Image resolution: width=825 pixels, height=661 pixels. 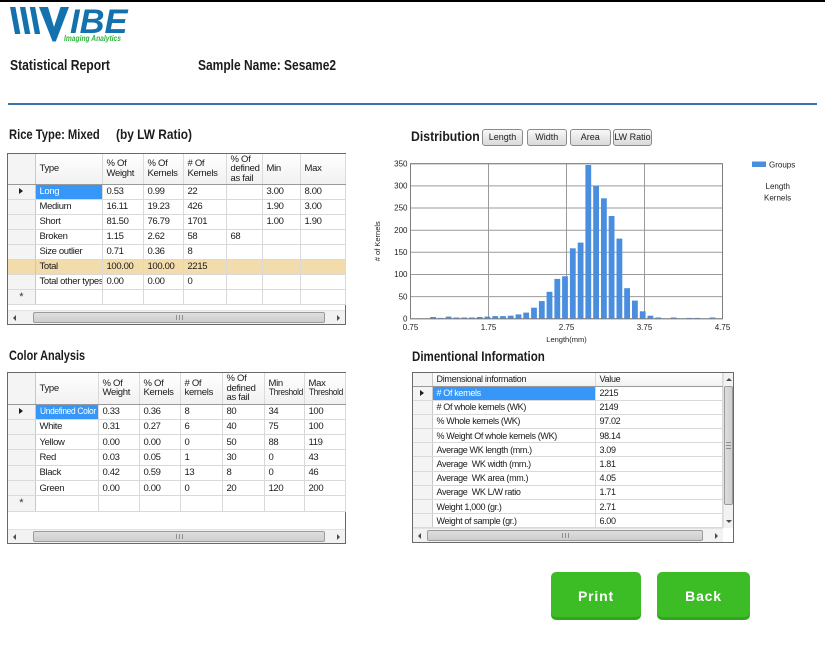 I want to click on svg-text: 1.75, so click(x=489, y=327).